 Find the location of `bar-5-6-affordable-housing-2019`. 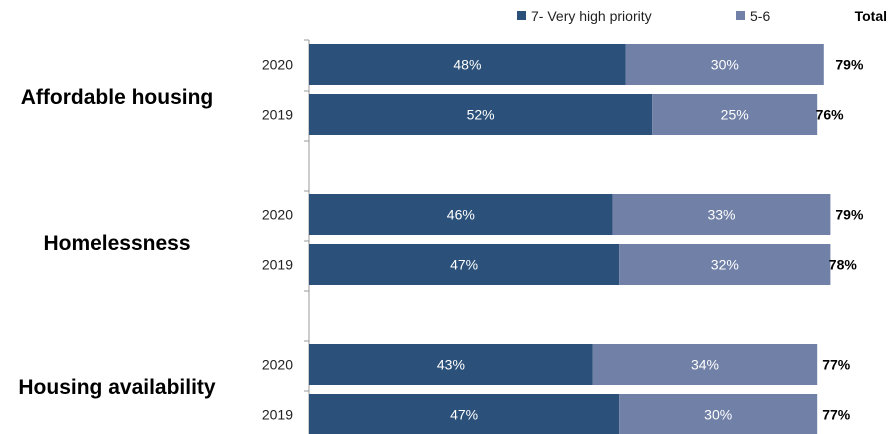

bar-5-6-affordable-housing-2019 is located at coordinates (735, 114).